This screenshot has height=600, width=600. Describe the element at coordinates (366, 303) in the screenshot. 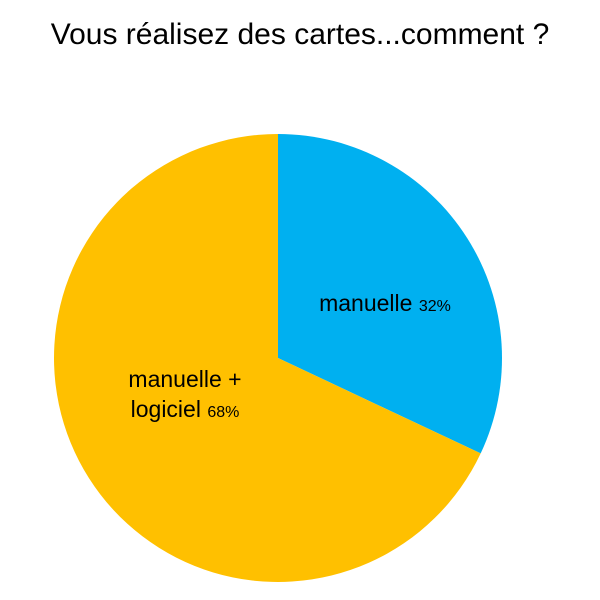

I see `slice-name: manuelle` at that location.